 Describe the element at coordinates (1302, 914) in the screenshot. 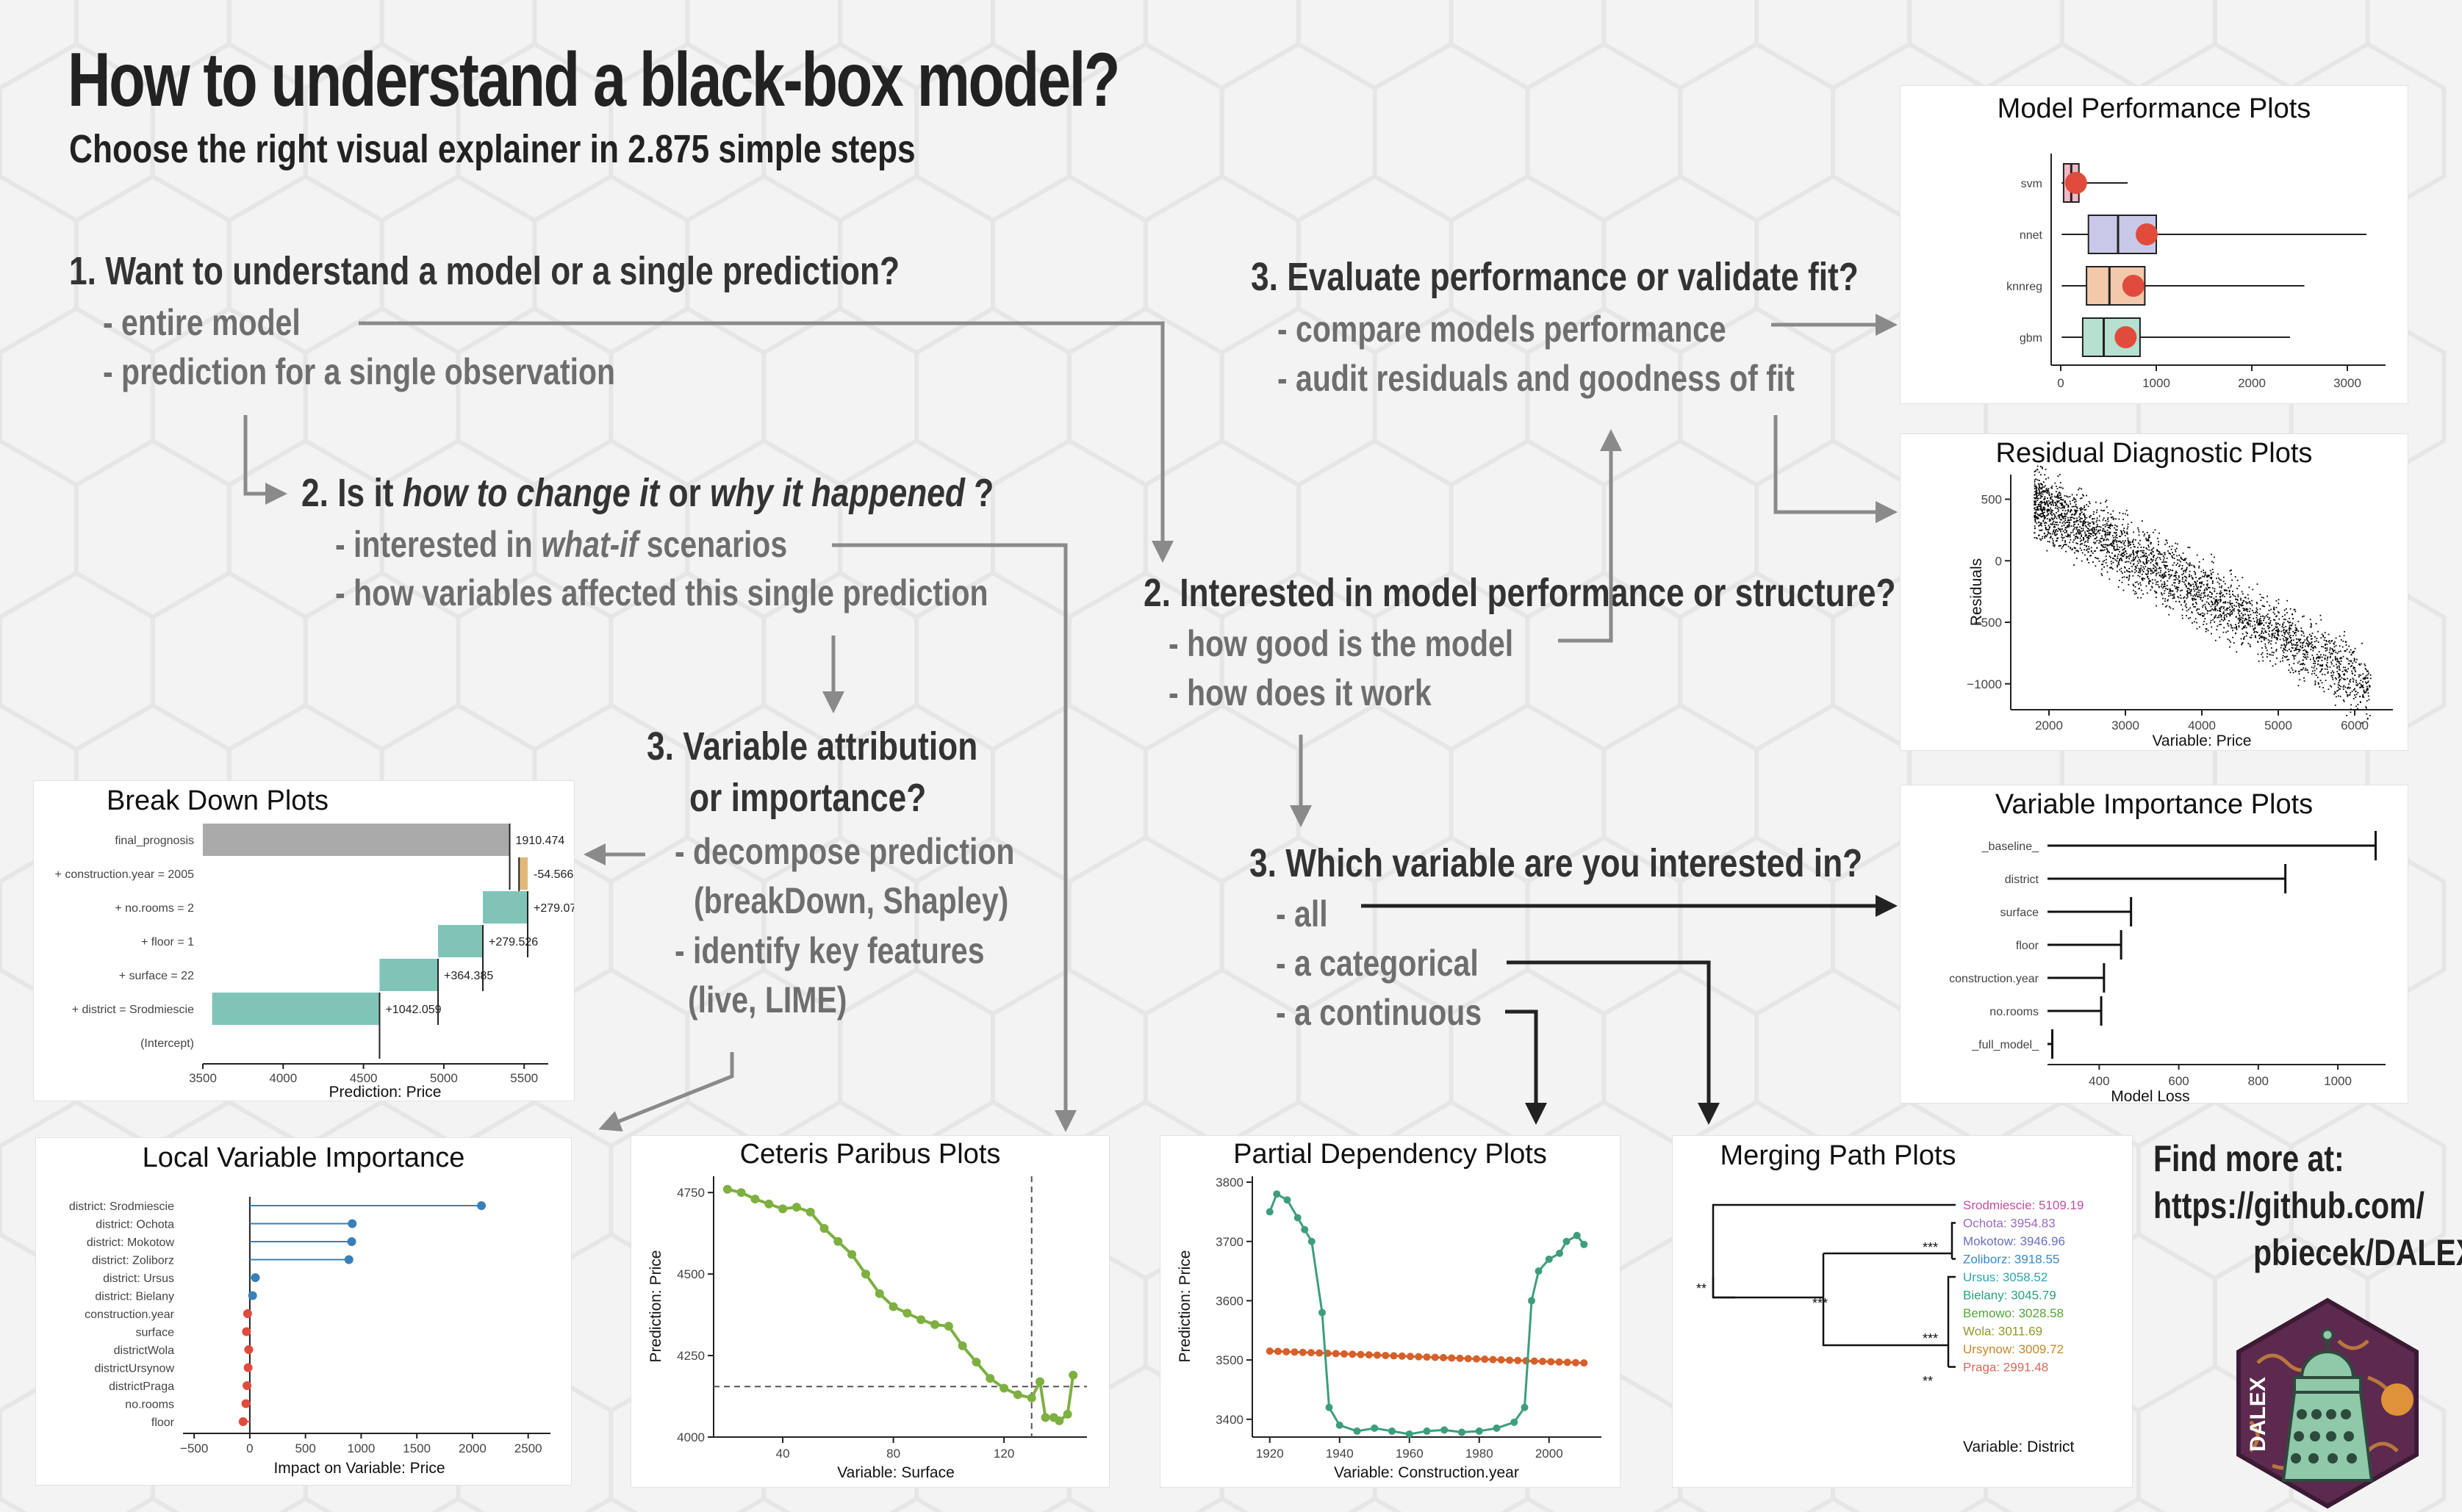

I see `option-all: - all` at that location.